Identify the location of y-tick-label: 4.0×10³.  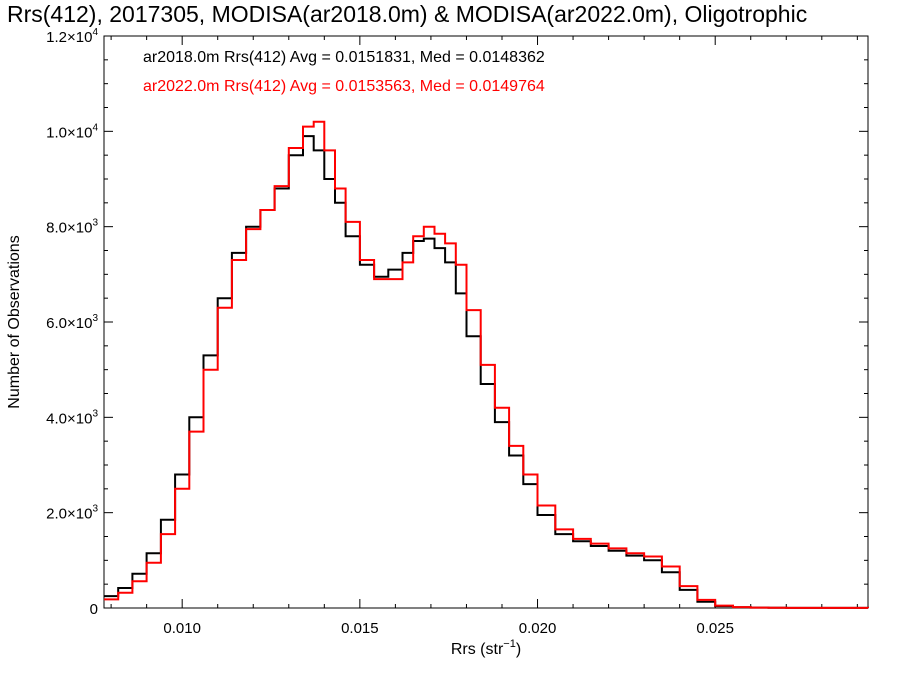
(72, 417).